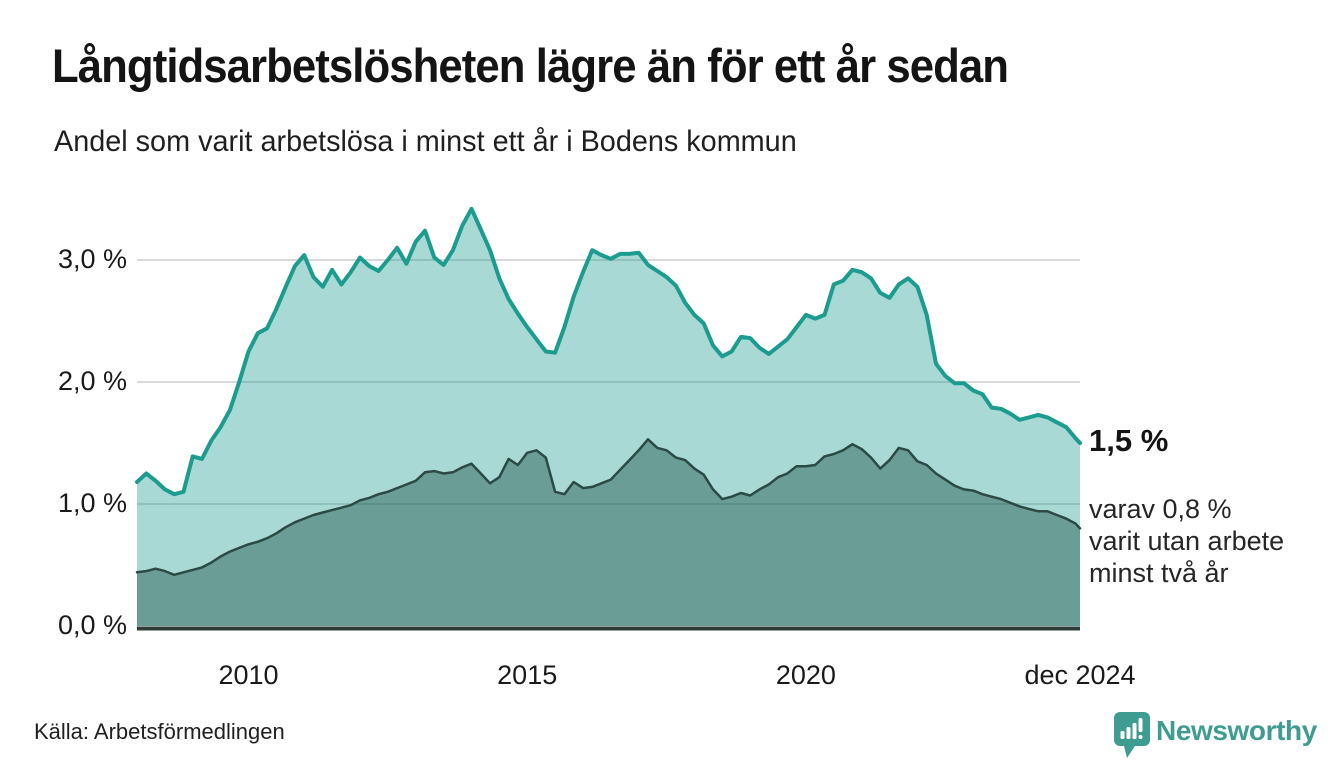  I want to click on annotation-line: varit utan arbete, so click(1187, 541).